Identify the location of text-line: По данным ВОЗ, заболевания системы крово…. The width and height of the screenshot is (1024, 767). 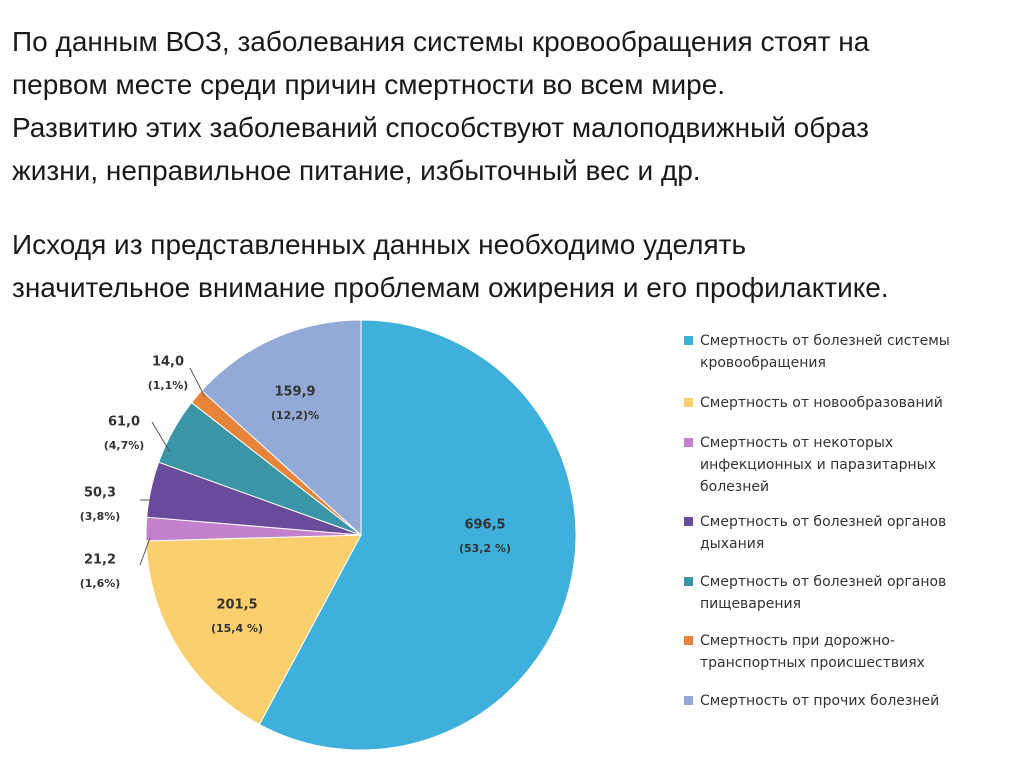
(441, 41).